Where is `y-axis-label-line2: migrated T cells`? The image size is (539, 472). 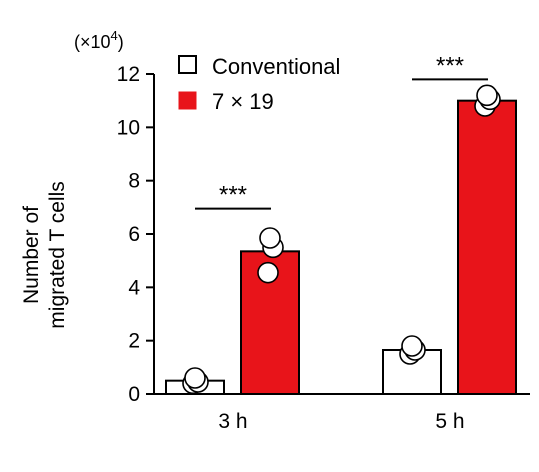 y-axis-label-line2: migrated T cells is located at coordinates (57, 254).